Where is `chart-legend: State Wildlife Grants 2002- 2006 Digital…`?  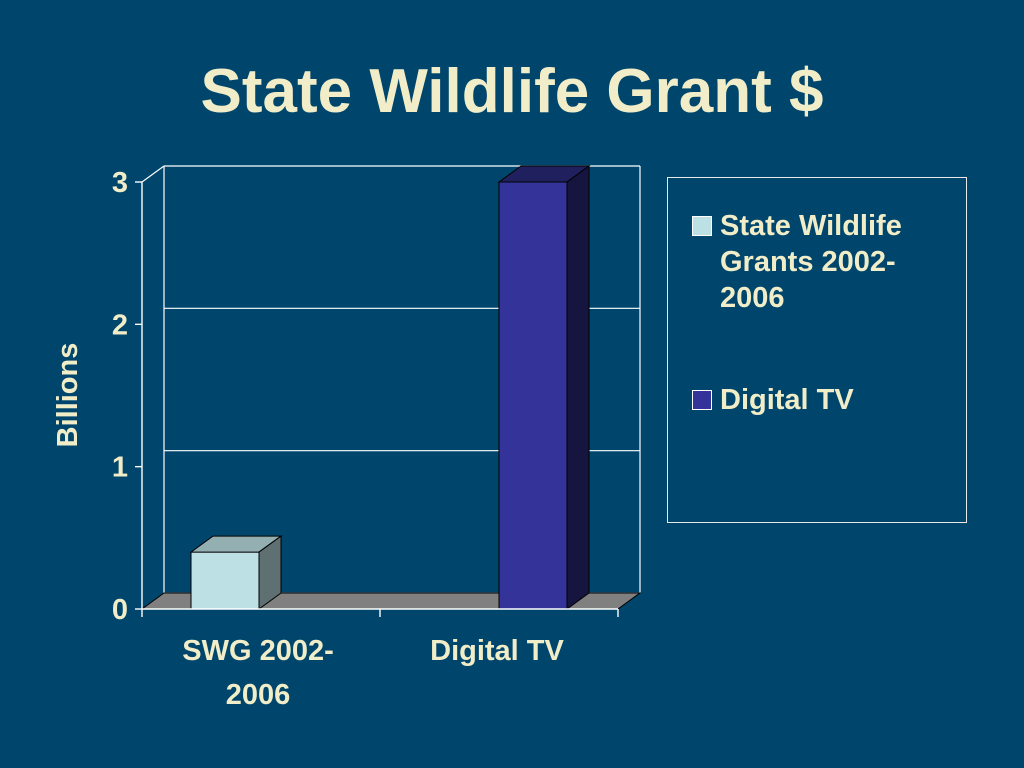
chart-legend: State Wildlife Grants 2002- 2006 Digital… is located at coordinates (817, 350).